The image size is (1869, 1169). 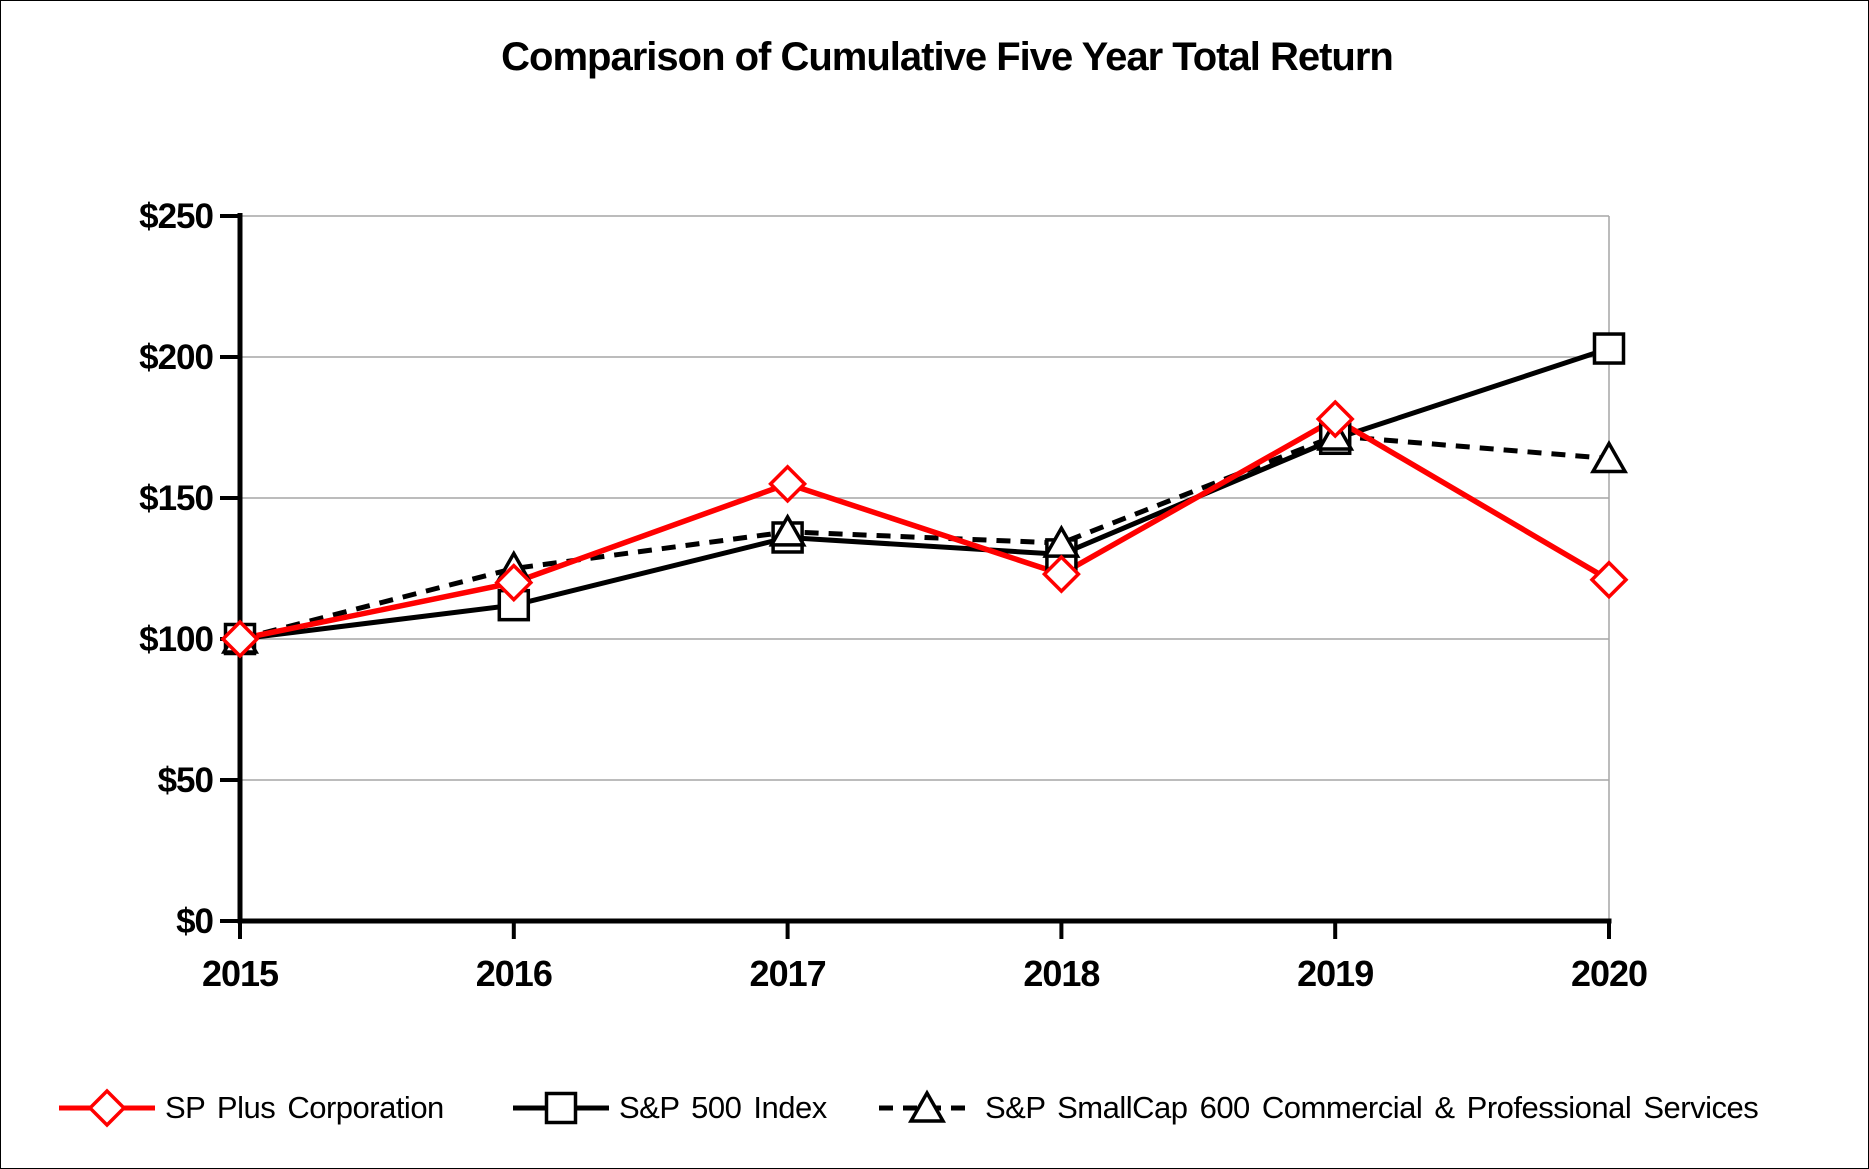 What do you see at coordinates (194, 921) in the screenshot?
I see `y-tick-label: $0` at bounding box center [194, 921].